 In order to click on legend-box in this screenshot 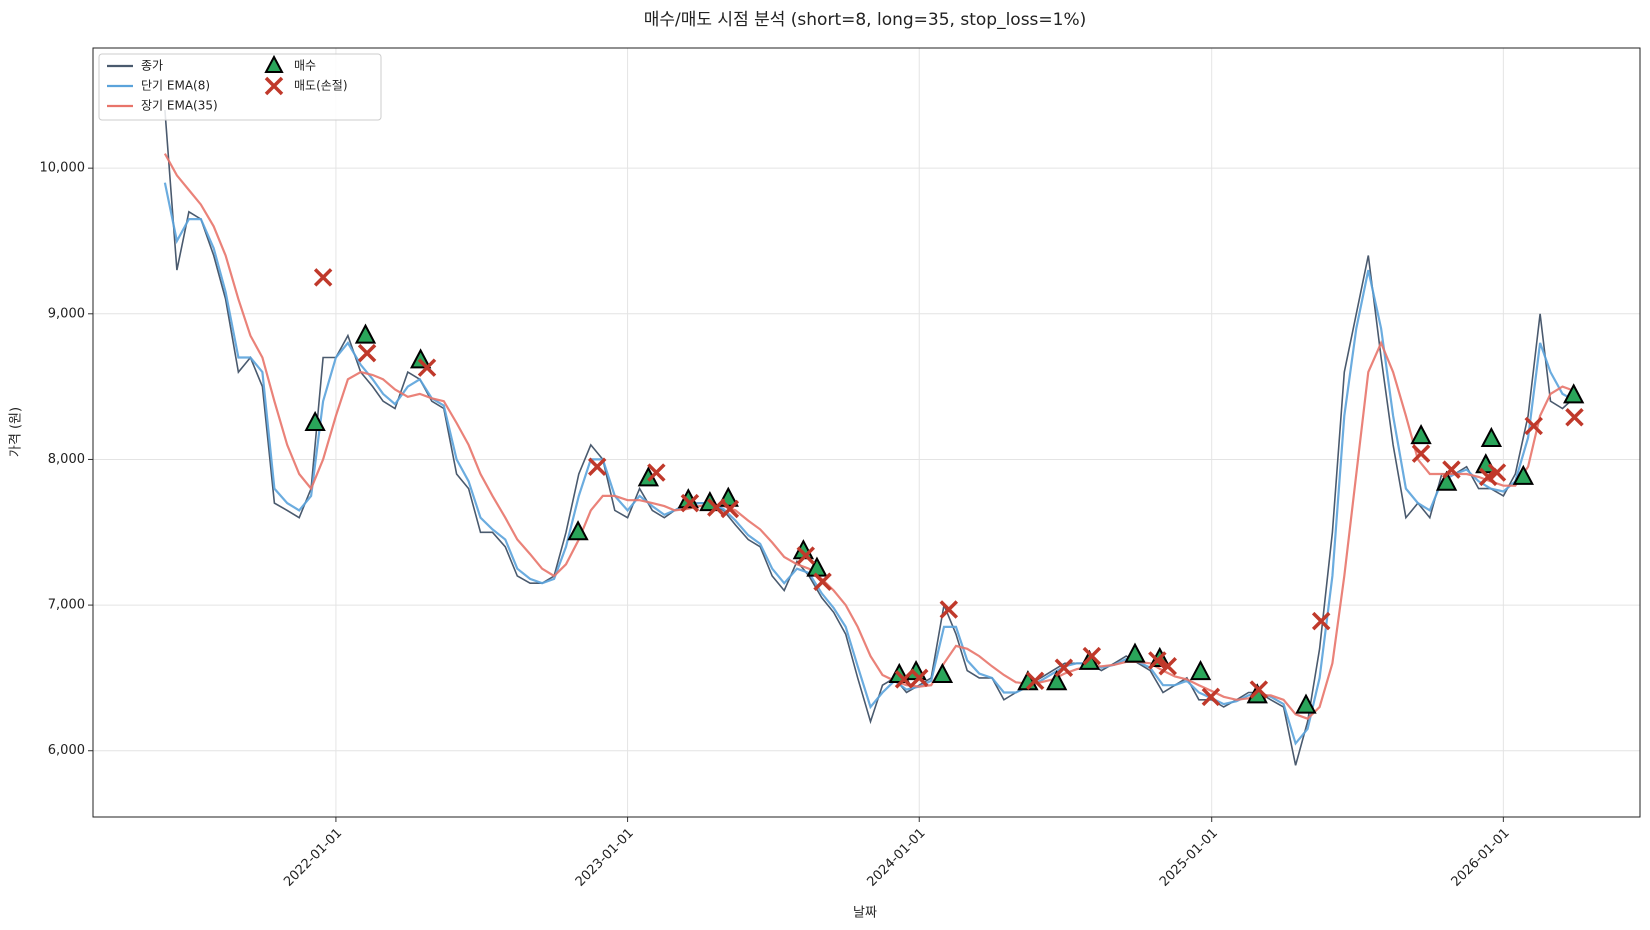, I will do `click(240, 87)`.